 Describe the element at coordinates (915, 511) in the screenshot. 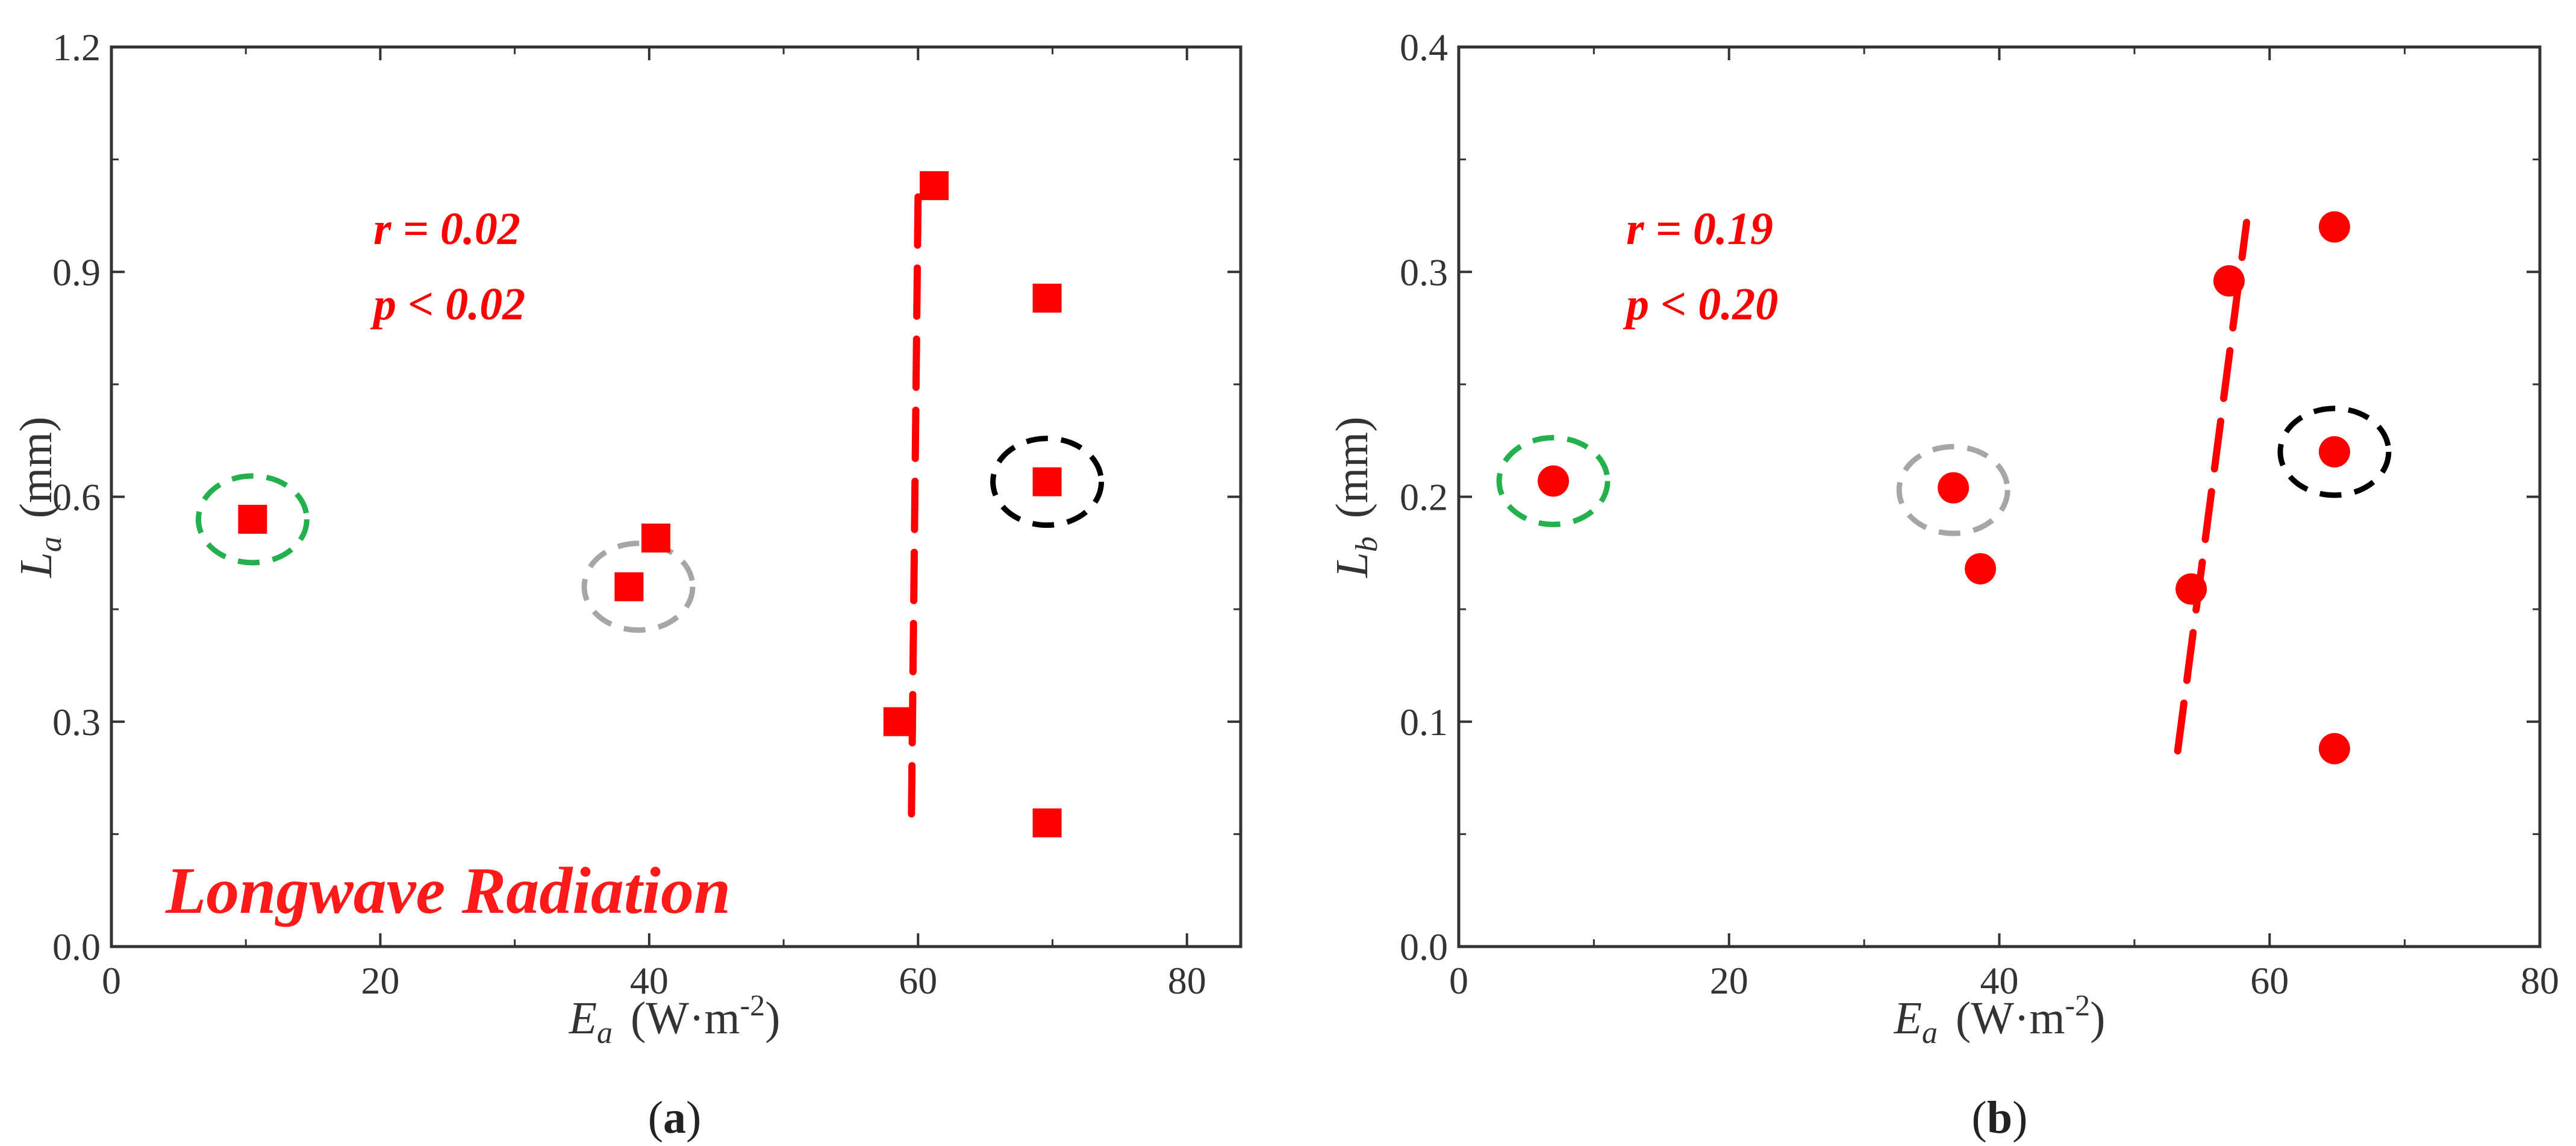

I see `panel-a-fit-line` at that location.